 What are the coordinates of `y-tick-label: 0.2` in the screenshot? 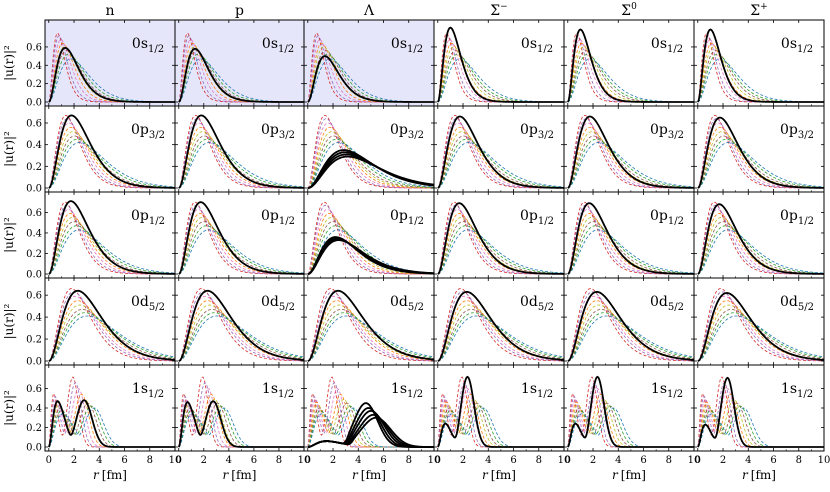 It's located at (34, 340).